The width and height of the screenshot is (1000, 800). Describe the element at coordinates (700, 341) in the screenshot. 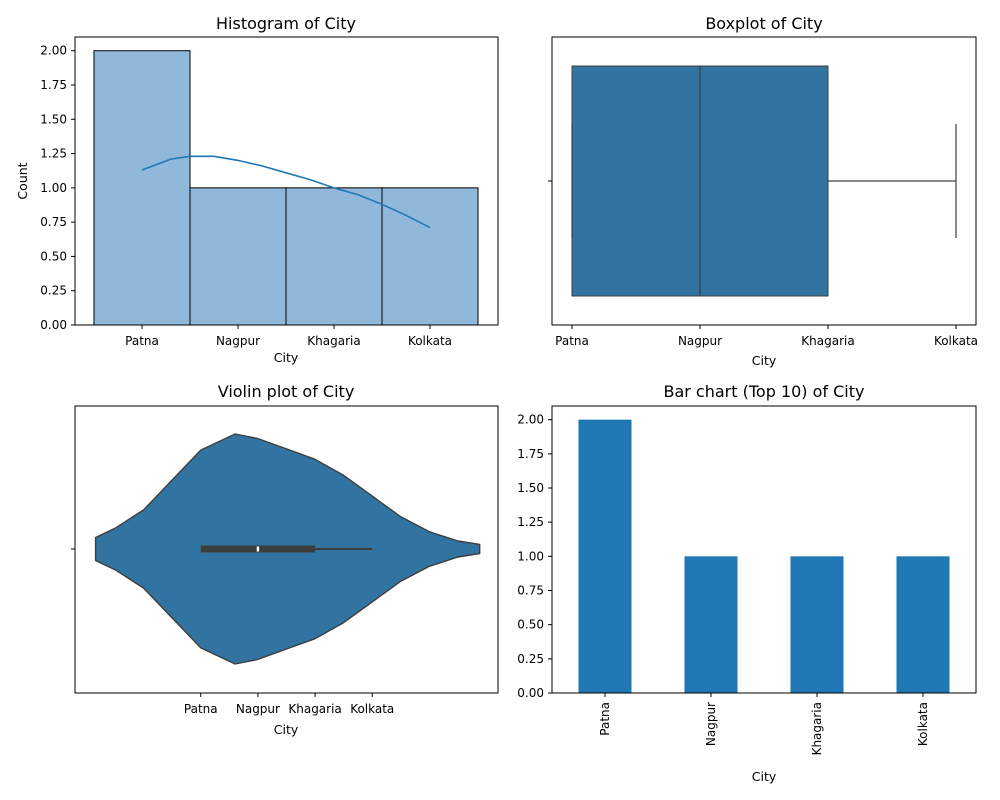

I see `boxplot-xtick-label: Nagpur` at that location.